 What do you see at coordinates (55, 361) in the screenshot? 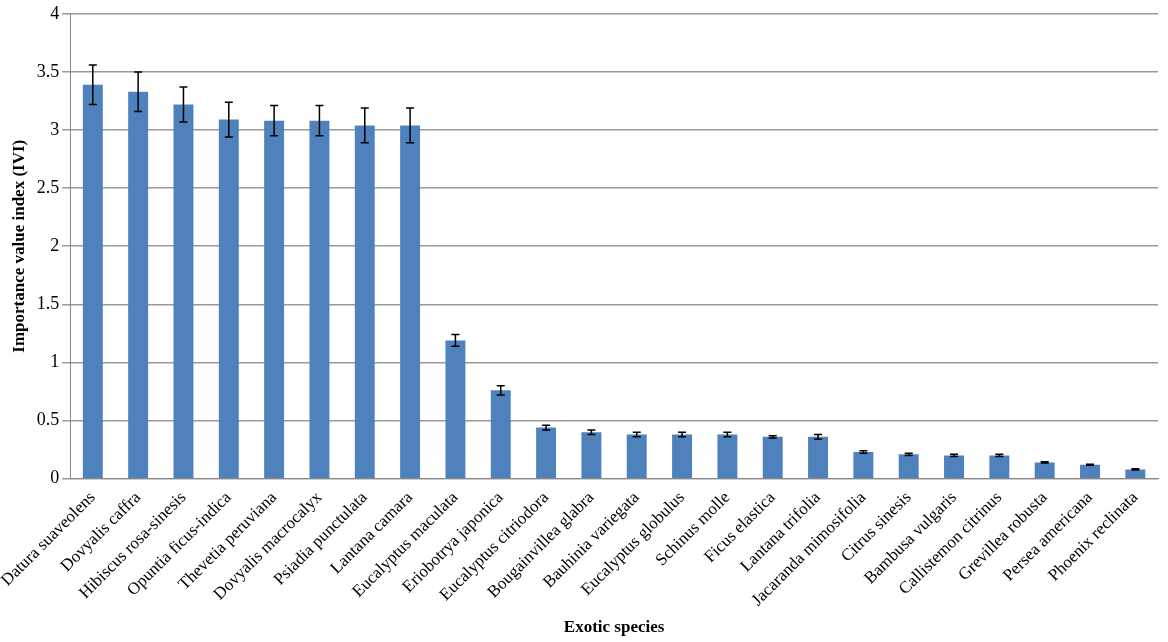
I see `y-tick-label: 1` at bounding box center [55, 361].